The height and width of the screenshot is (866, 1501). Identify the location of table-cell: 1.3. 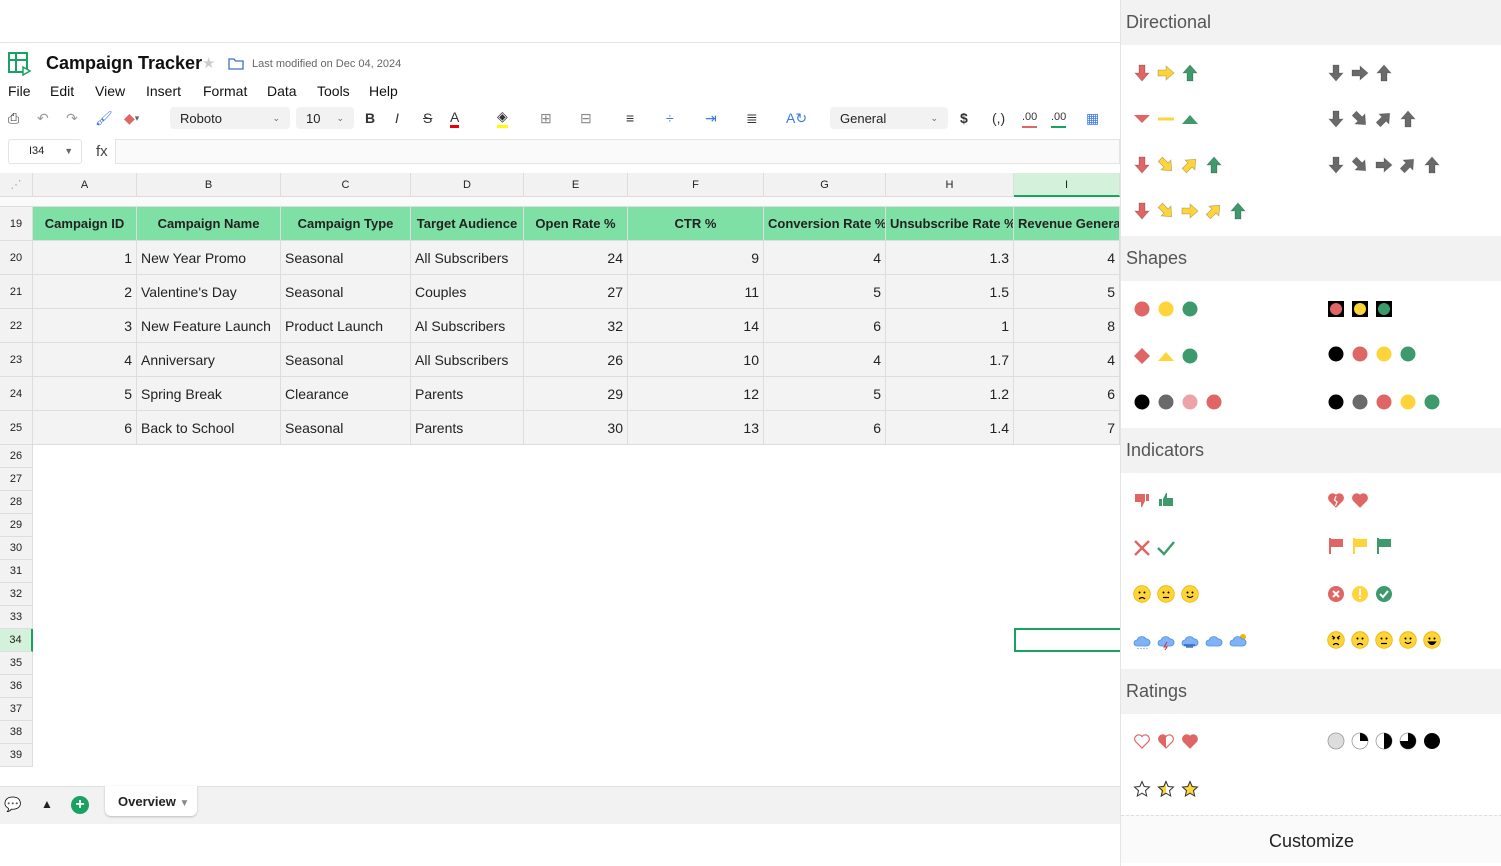
(950, 258).